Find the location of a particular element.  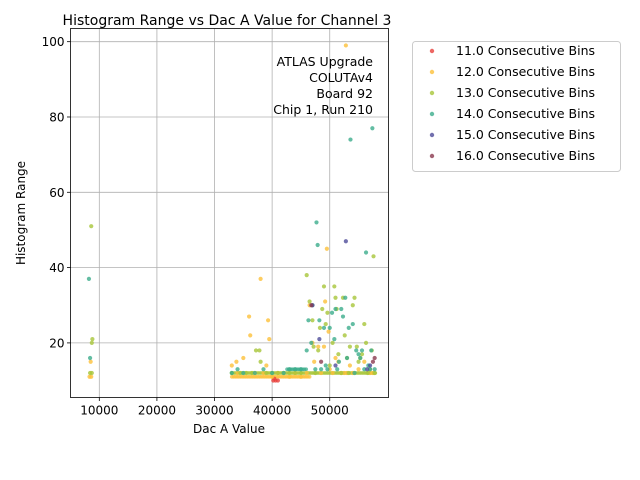

annotation-line-2: COLUTAv4 is located at coordinates (341, 77).